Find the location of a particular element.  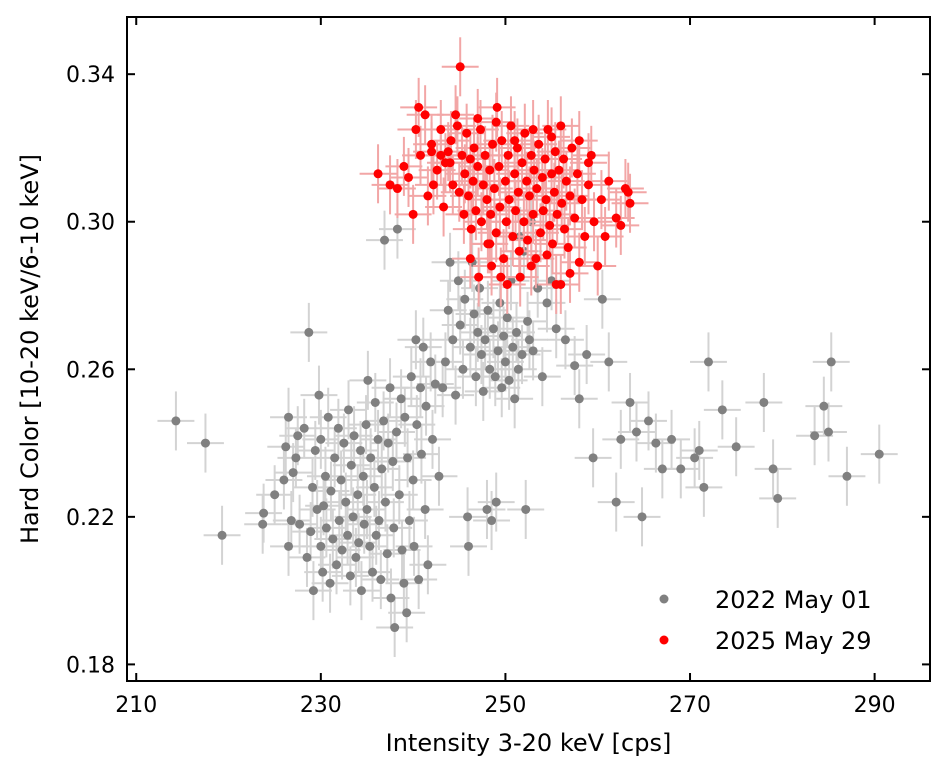

legend-label-2025-may-29: 2025 May 29 is located at coordinates (793, 641).